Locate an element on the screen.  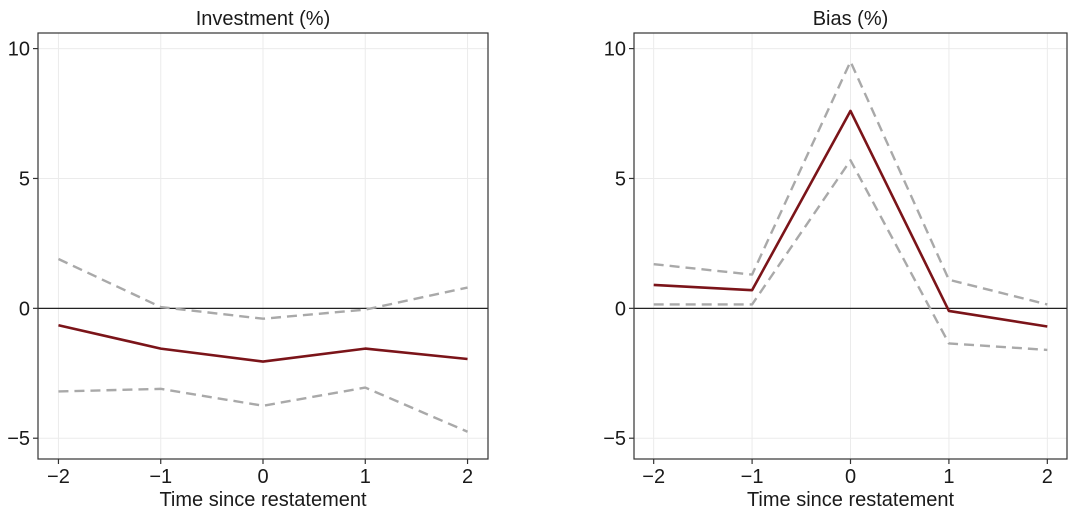
panel-title: Investment (%) is located at coordinates (263, 19).